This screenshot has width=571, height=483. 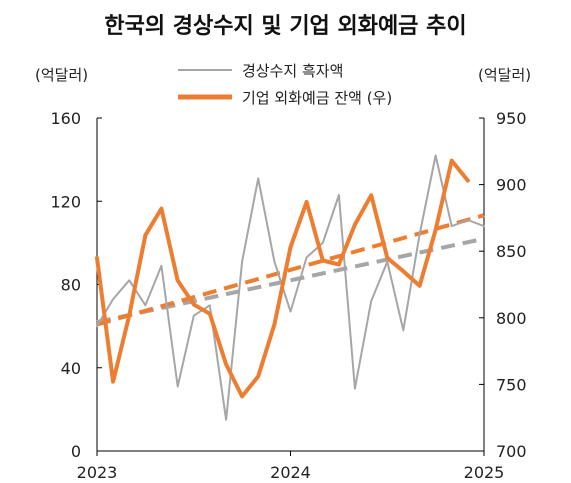 I want to click on left-tick-label: 120, so click(x=65, y=201).